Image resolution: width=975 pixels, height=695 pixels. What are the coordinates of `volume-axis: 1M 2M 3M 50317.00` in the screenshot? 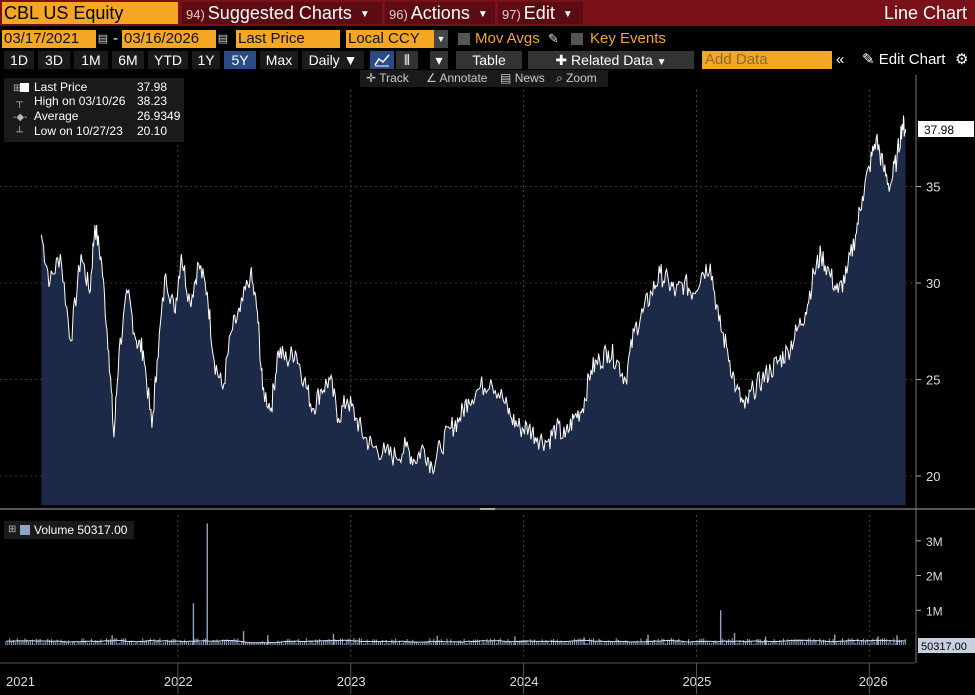 It's located at (945, 594).